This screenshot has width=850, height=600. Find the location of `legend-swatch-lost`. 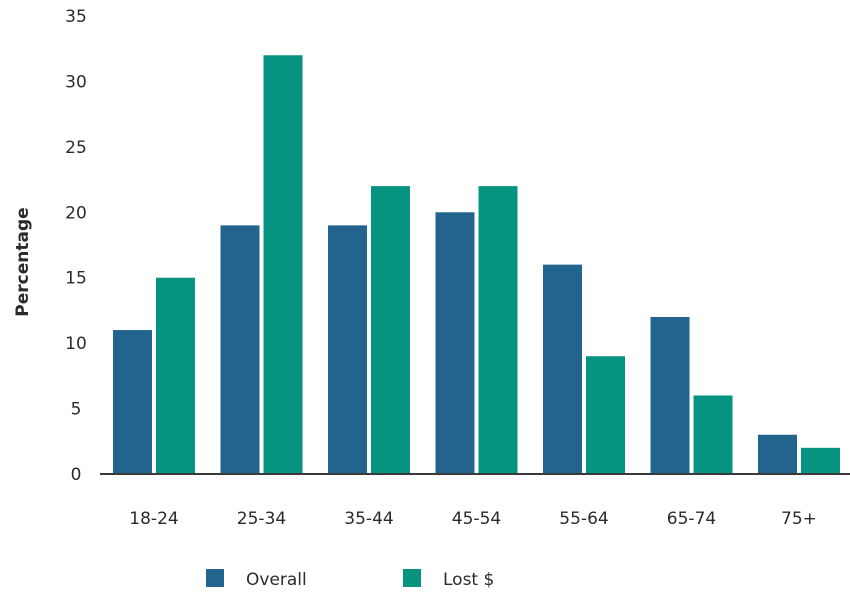

legend-swatch-lost is located at coordinates (412, 578).